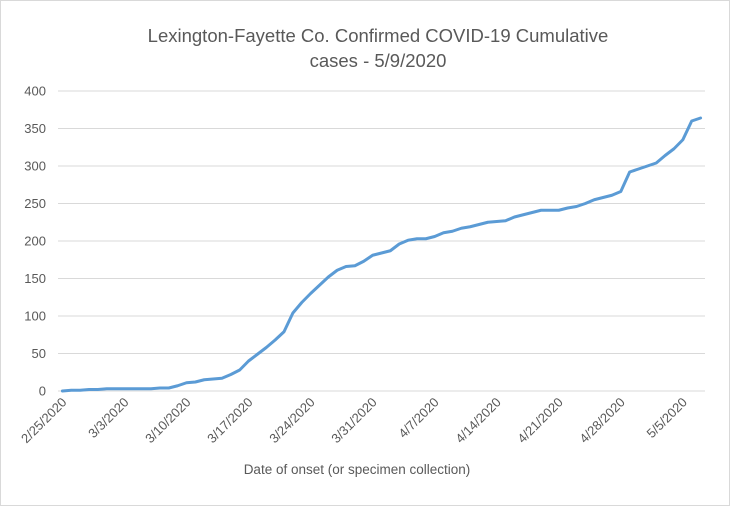 The image size is (730, 506). I want to click on y-tick-label: 0, so click(42, 391).